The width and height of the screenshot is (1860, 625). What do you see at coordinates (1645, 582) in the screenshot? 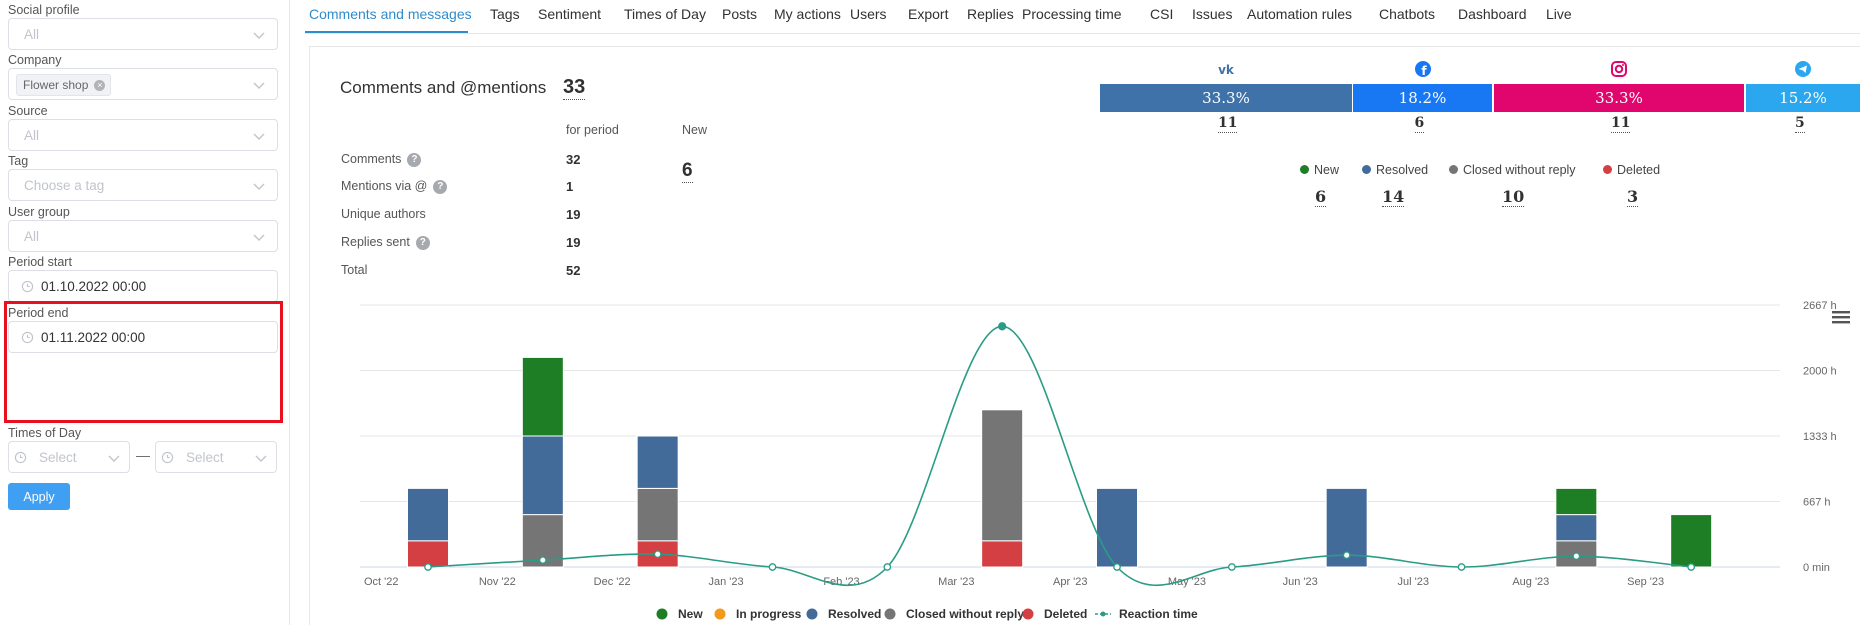
I see `x-tick-label: Sep '23` at bounding box center [1645, 582].